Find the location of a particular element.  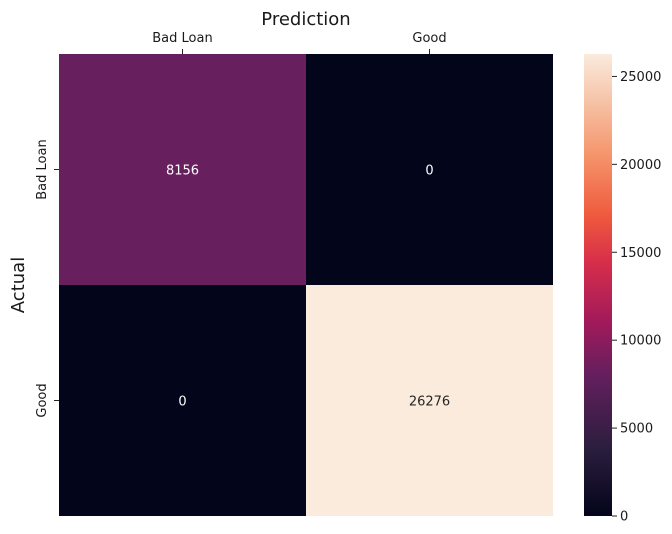

x-tick-label: Good is located at coordinates (429, 38).